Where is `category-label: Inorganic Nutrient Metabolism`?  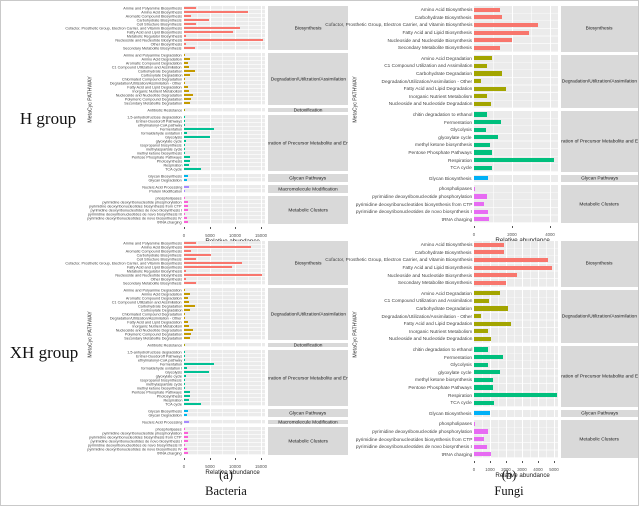 category-label: Inorganic Nutrient Metabolism is located at coordinates (140, 326).